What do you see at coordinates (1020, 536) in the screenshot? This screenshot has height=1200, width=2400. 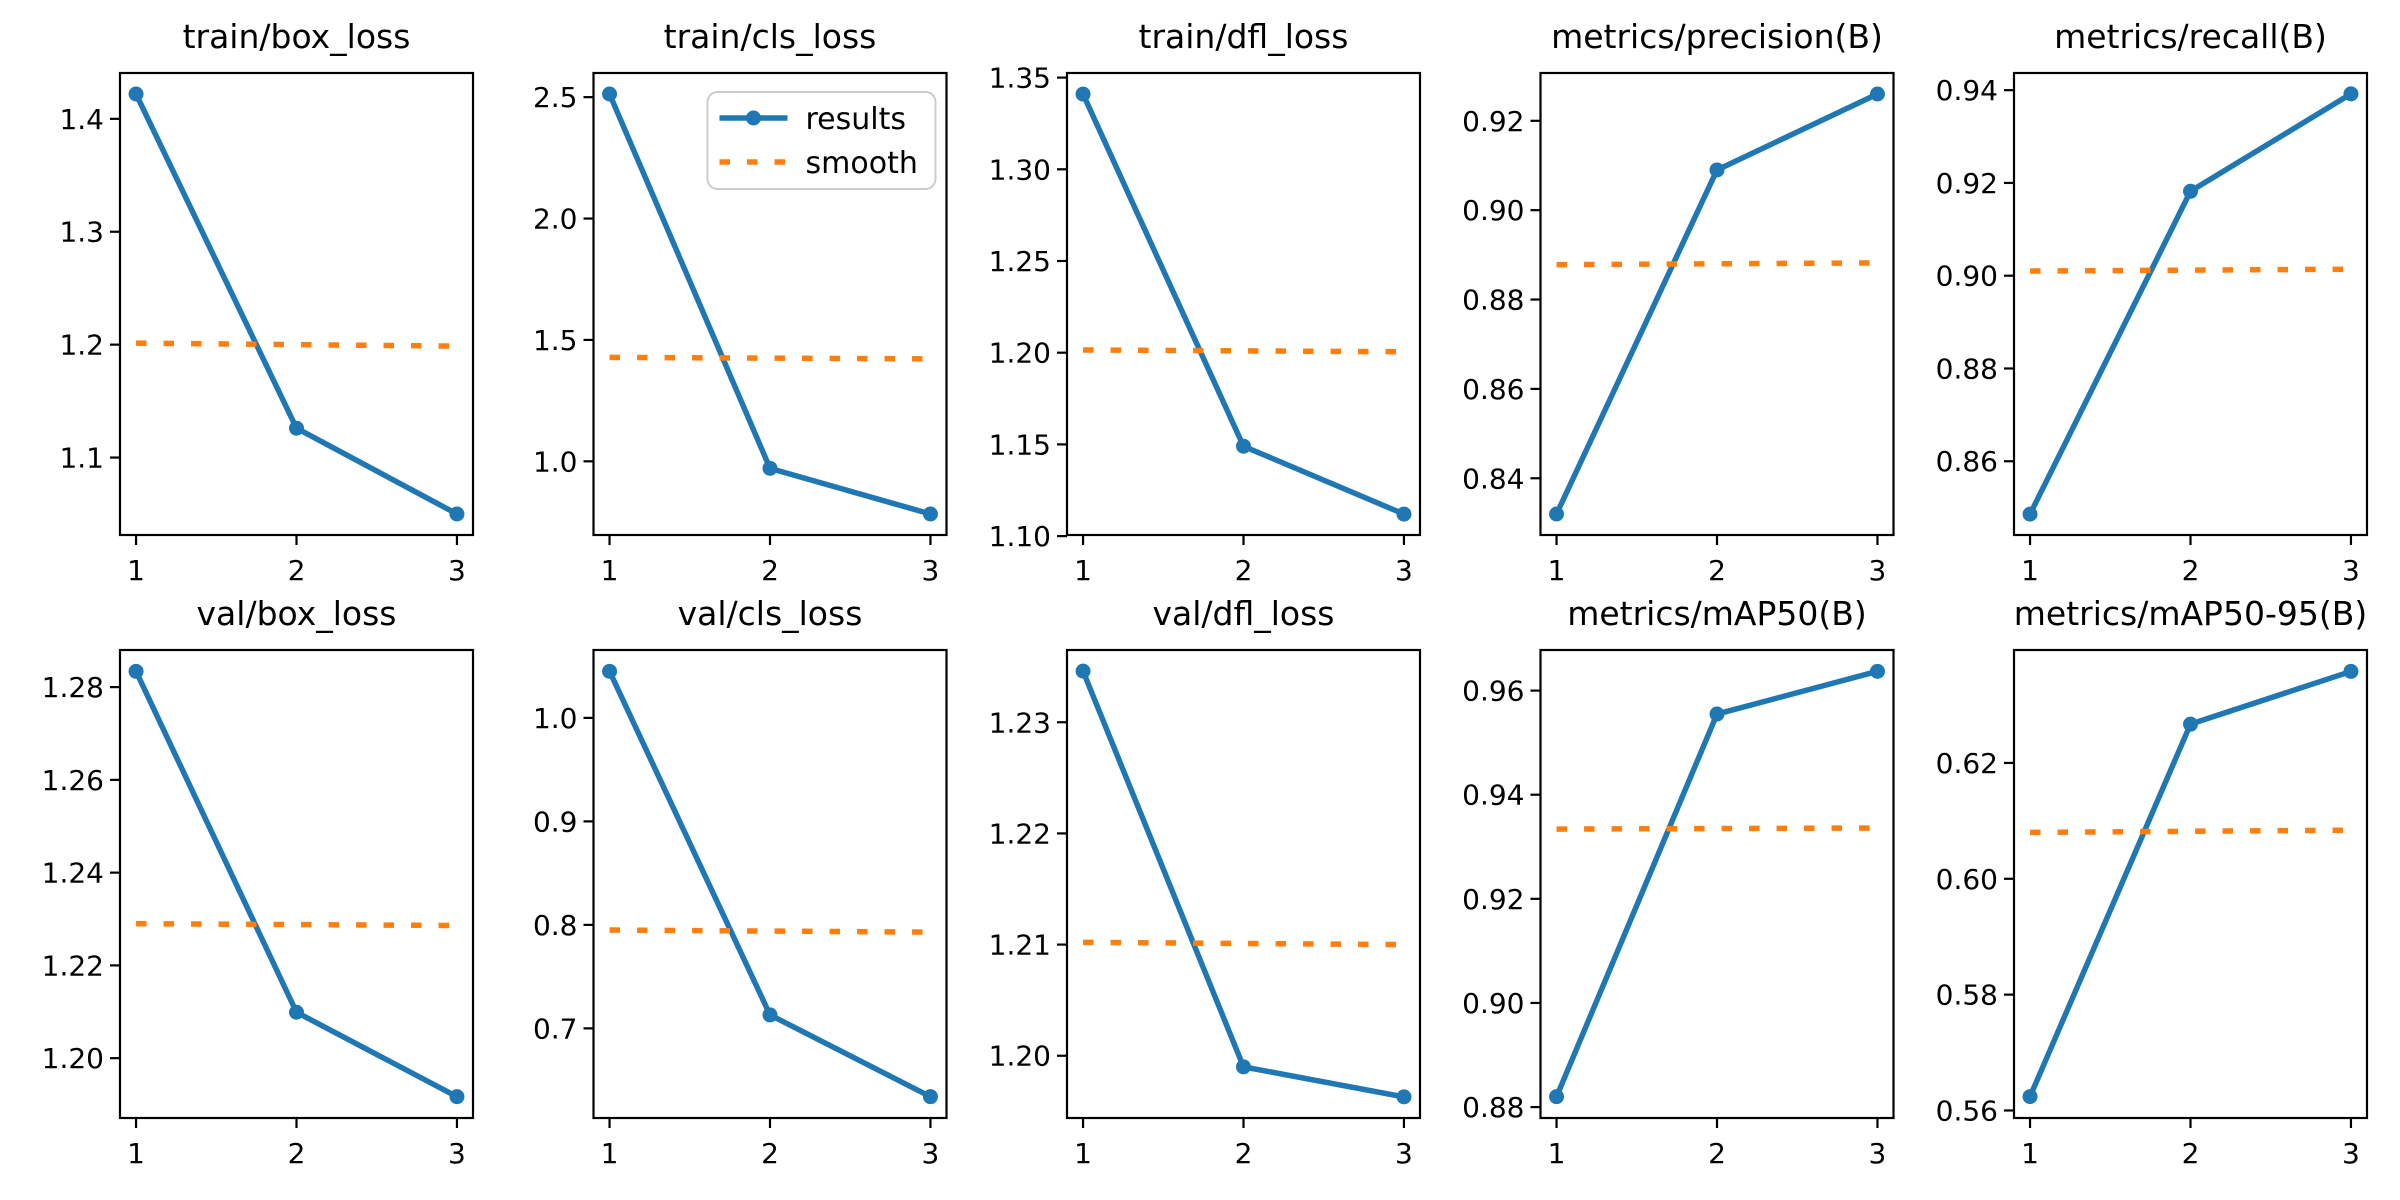 I see `y-tick-label: 1.10` at bounding box center [1020, 536].